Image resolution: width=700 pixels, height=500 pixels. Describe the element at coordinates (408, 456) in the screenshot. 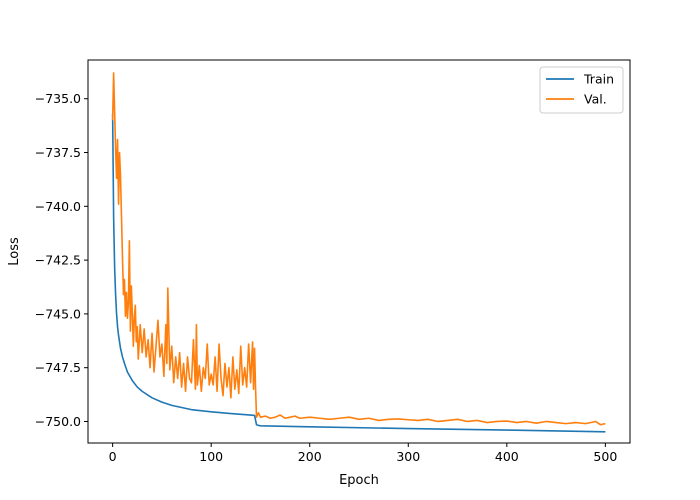

I see `x-tick-label: 300` at that location.